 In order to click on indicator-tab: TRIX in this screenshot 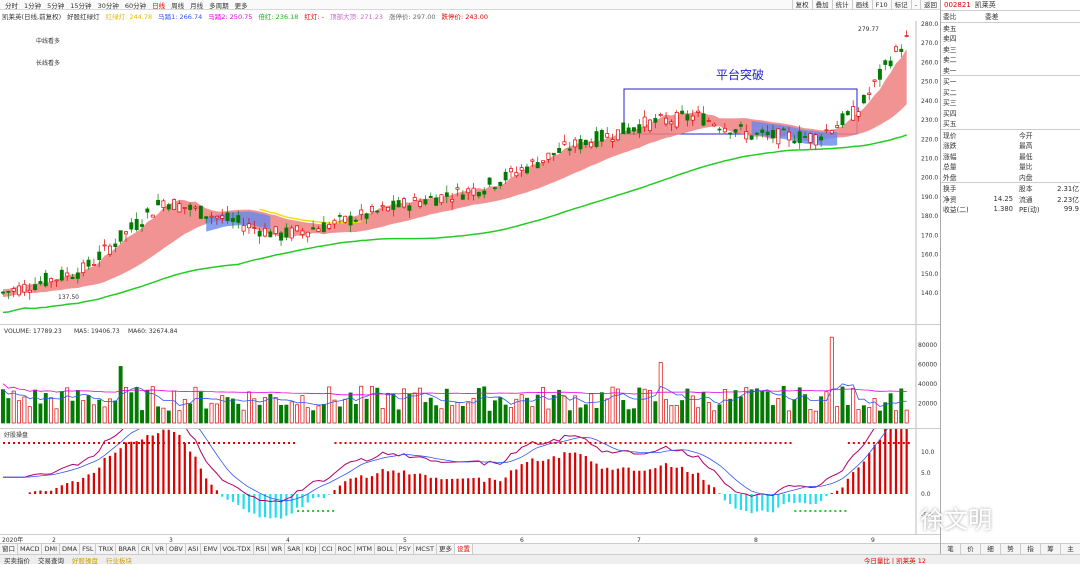, I will do `click(106, 549)`.